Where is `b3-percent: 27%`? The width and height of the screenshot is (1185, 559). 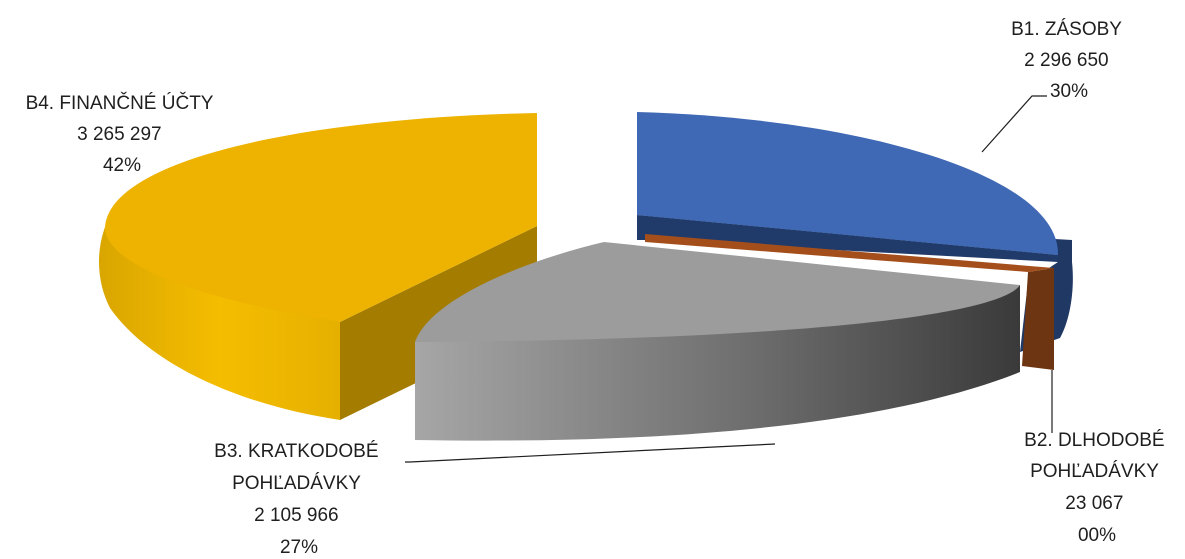 b3-percent: 27% is located at coordinates (299, 547).